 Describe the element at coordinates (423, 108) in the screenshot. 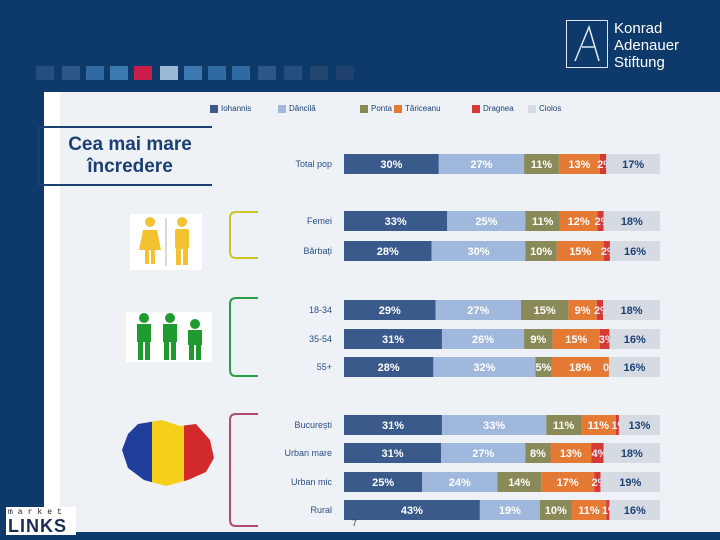

I see `legend-label: Tăriceanu` at that location.